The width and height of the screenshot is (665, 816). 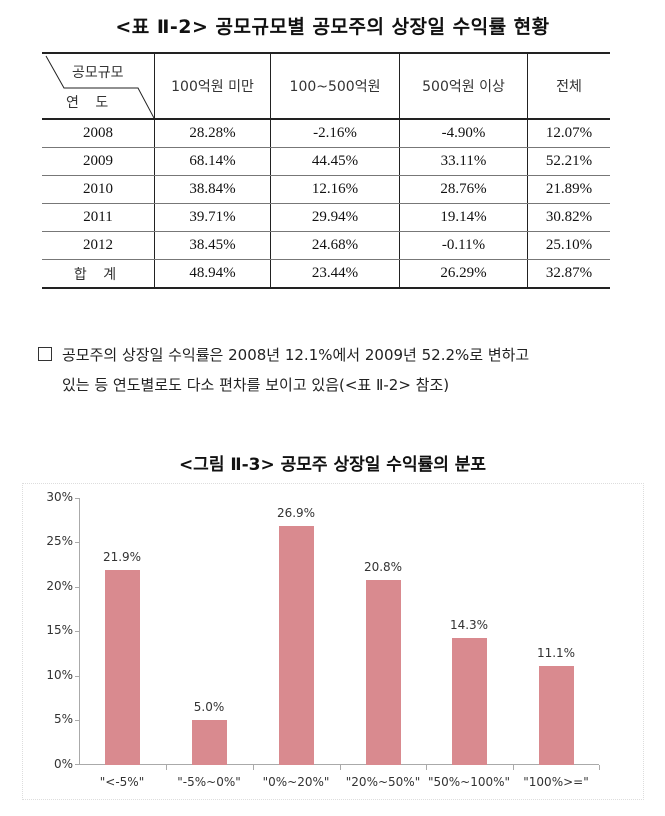 I want to click on value-cell: 12.16%, so click(x=335, y=189).